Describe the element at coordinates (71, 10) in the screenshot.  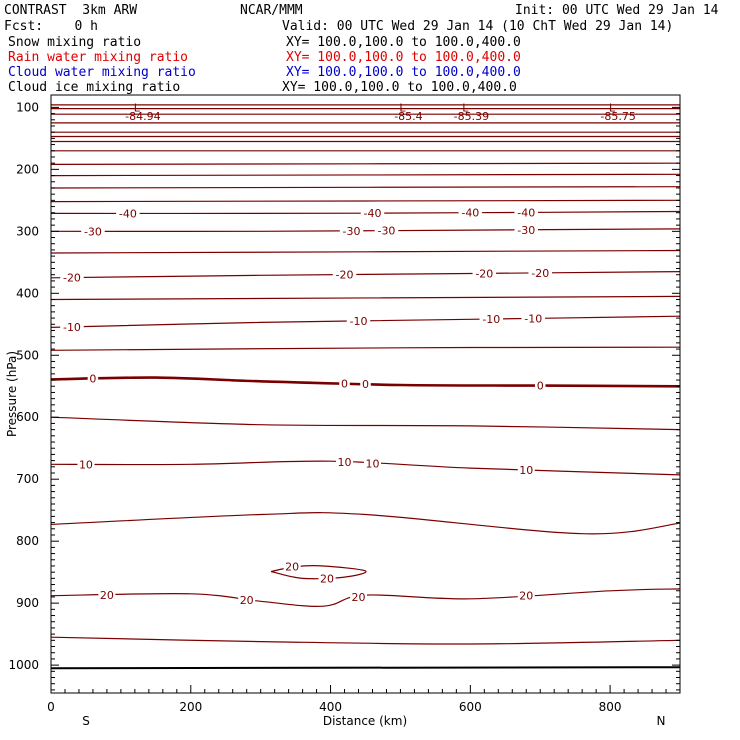
I see `model-title: CONTRAST 3km ARW` at that location.